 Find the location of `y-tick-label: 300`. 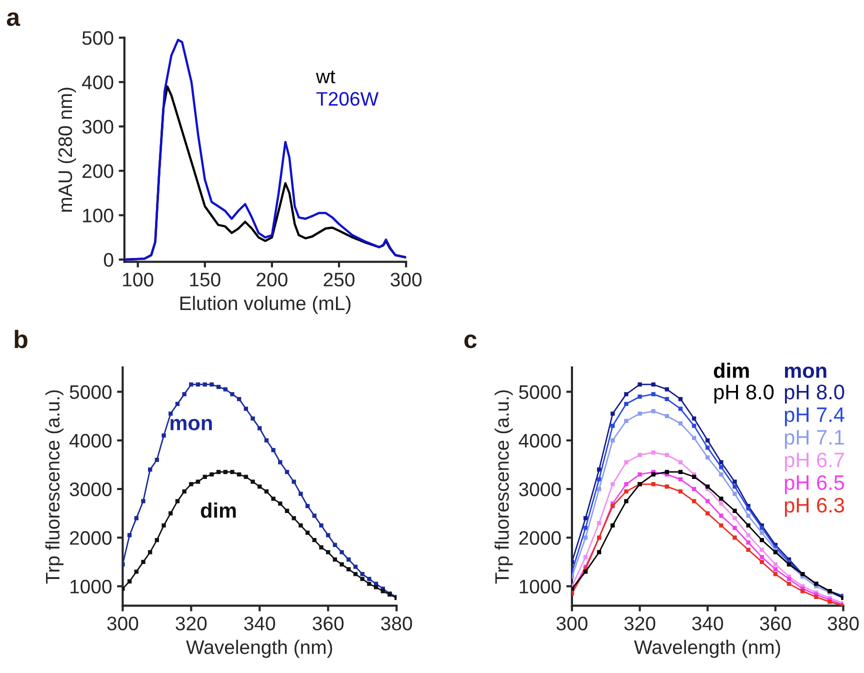

y-tick-label: 300 is located at coordinates (98, 127).